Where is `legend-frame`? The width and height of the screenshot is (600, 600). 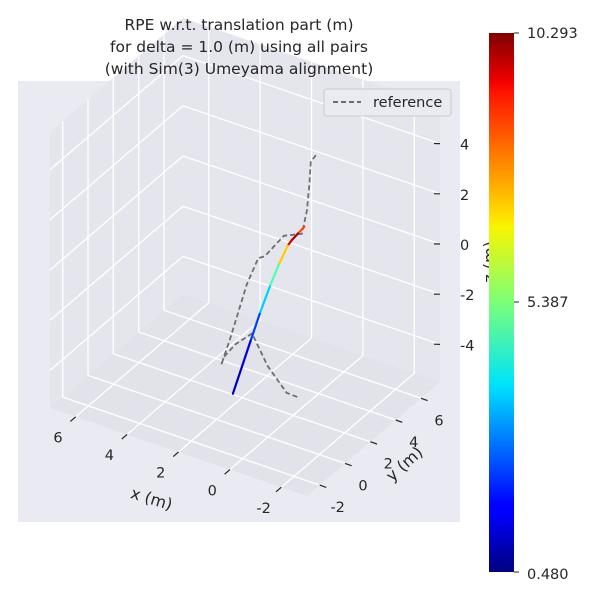 legend-frame is located at coordinates (387, 102).